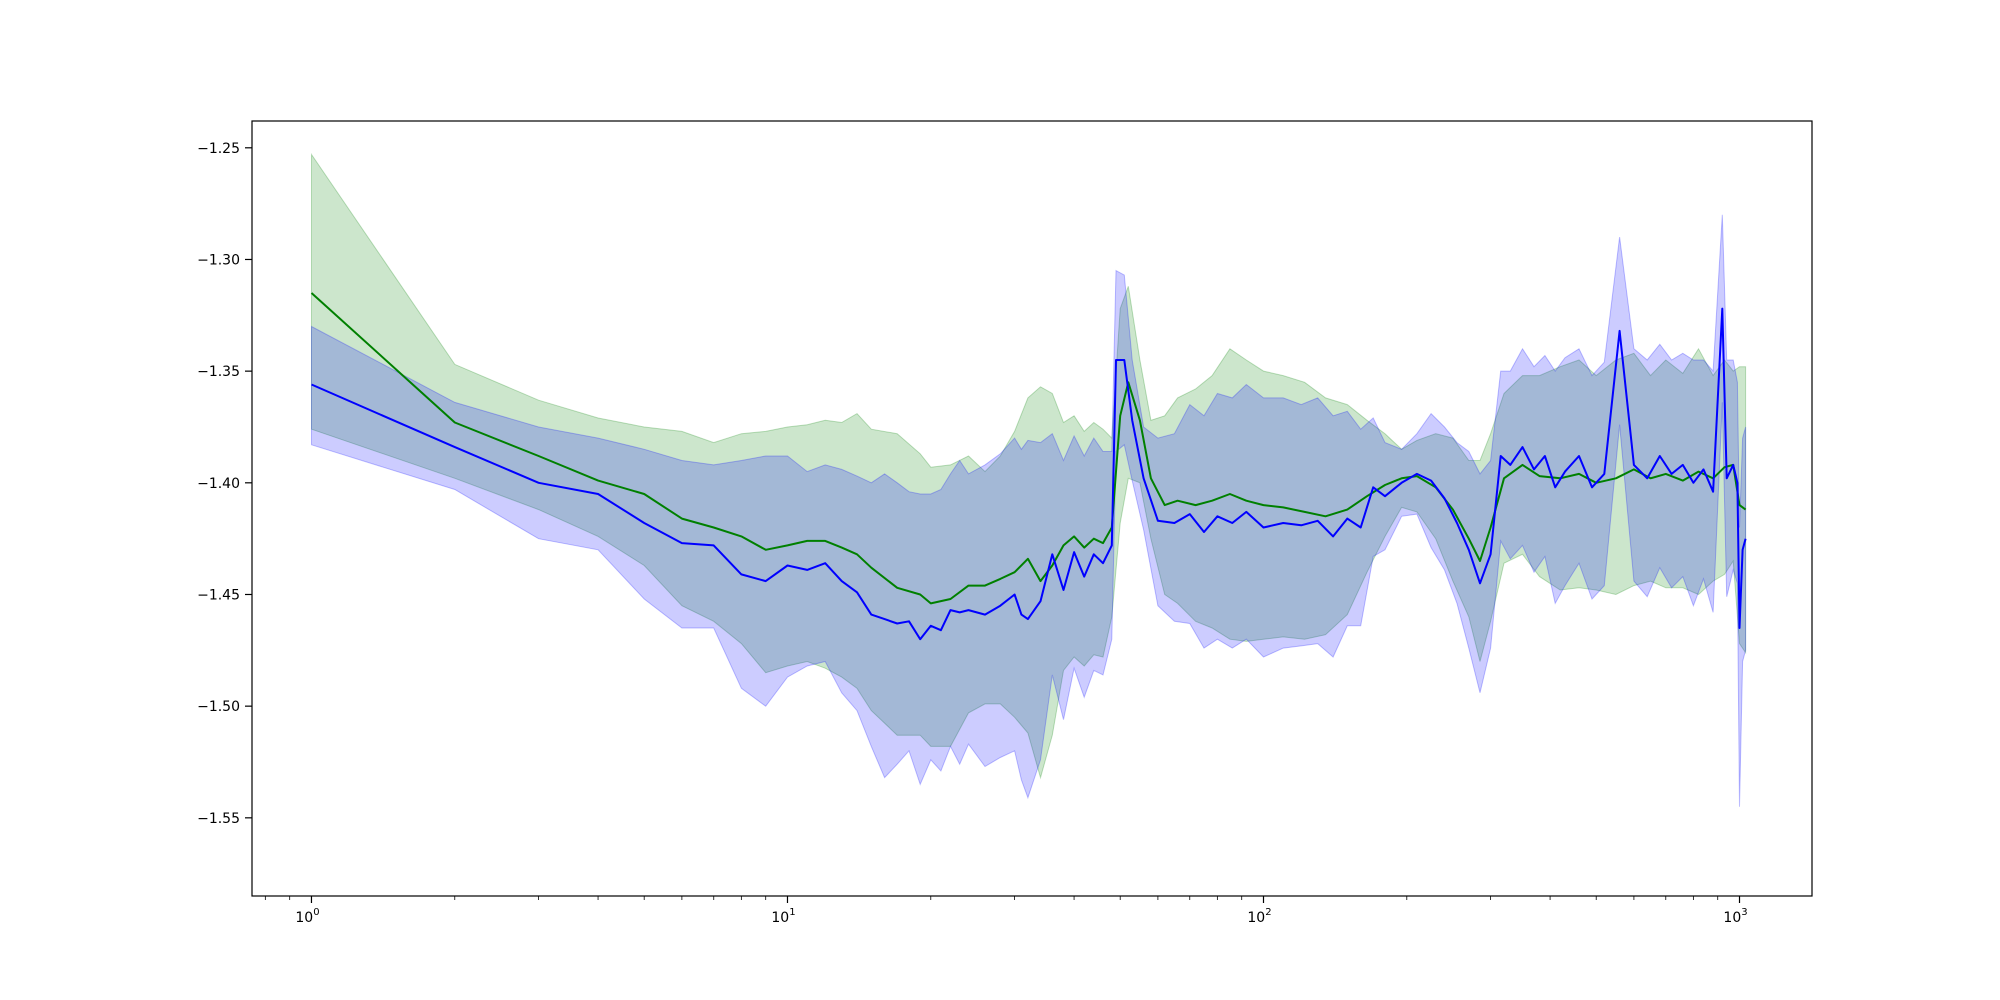 Image resolution: width=2000 pixels, height=1000 pixels. Describe the element at coordinates (783, 916) in the screenshot. I see `x-tick-label: 10¹` at that location.